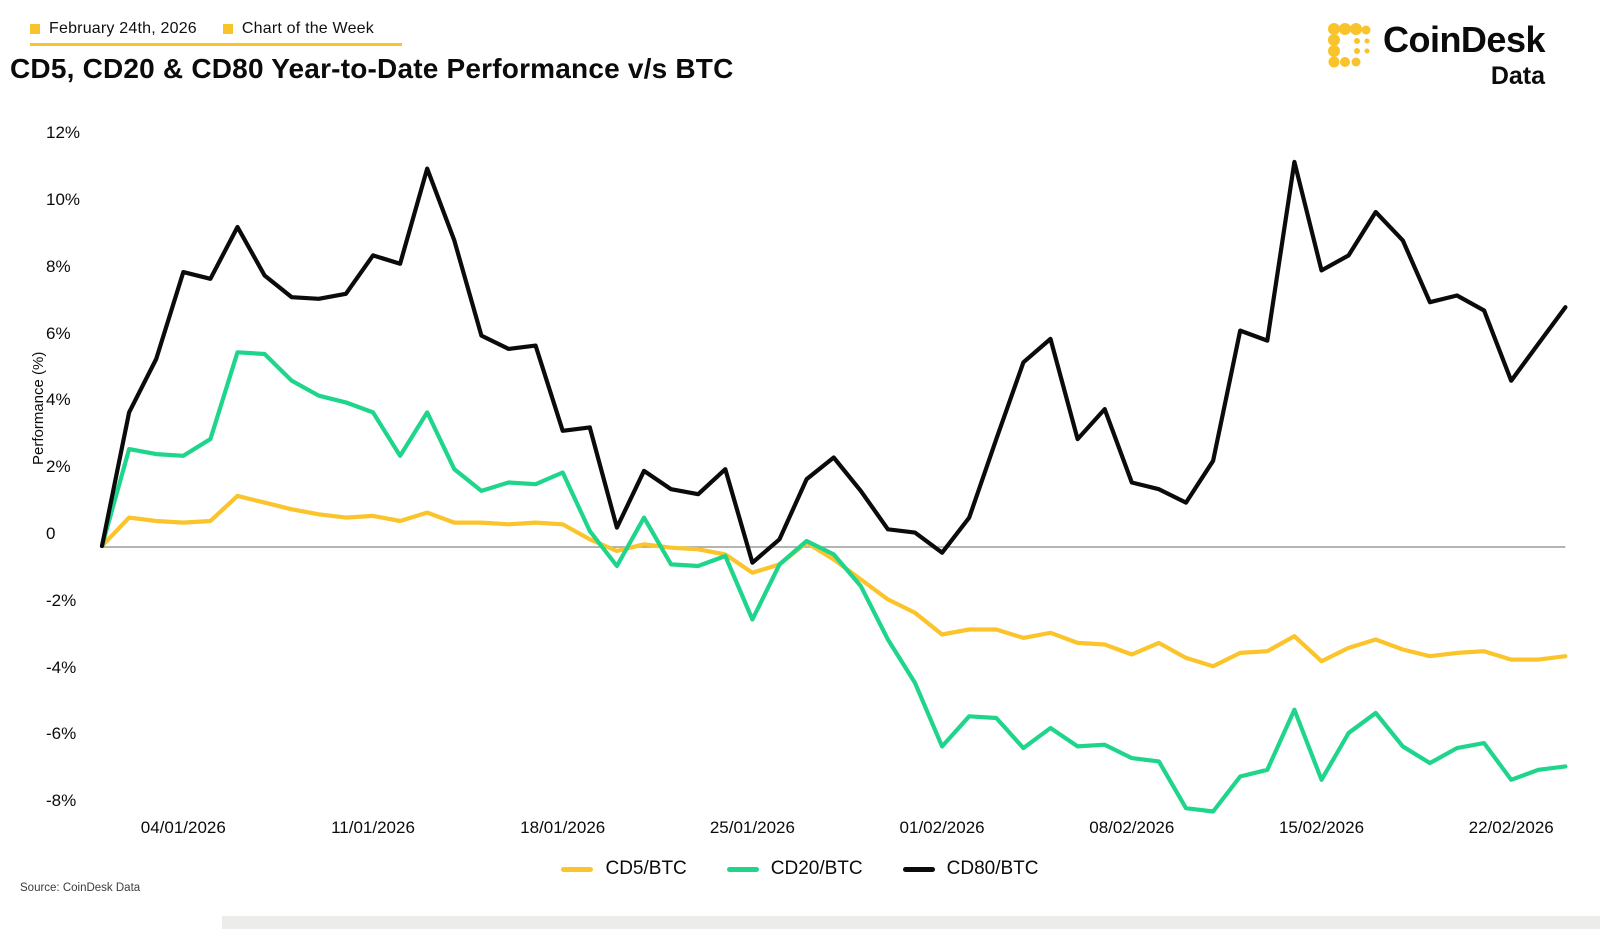 This screenshot has height=929, width=1600. I want to click on y-tick-label: -2%, so click(61, 600).